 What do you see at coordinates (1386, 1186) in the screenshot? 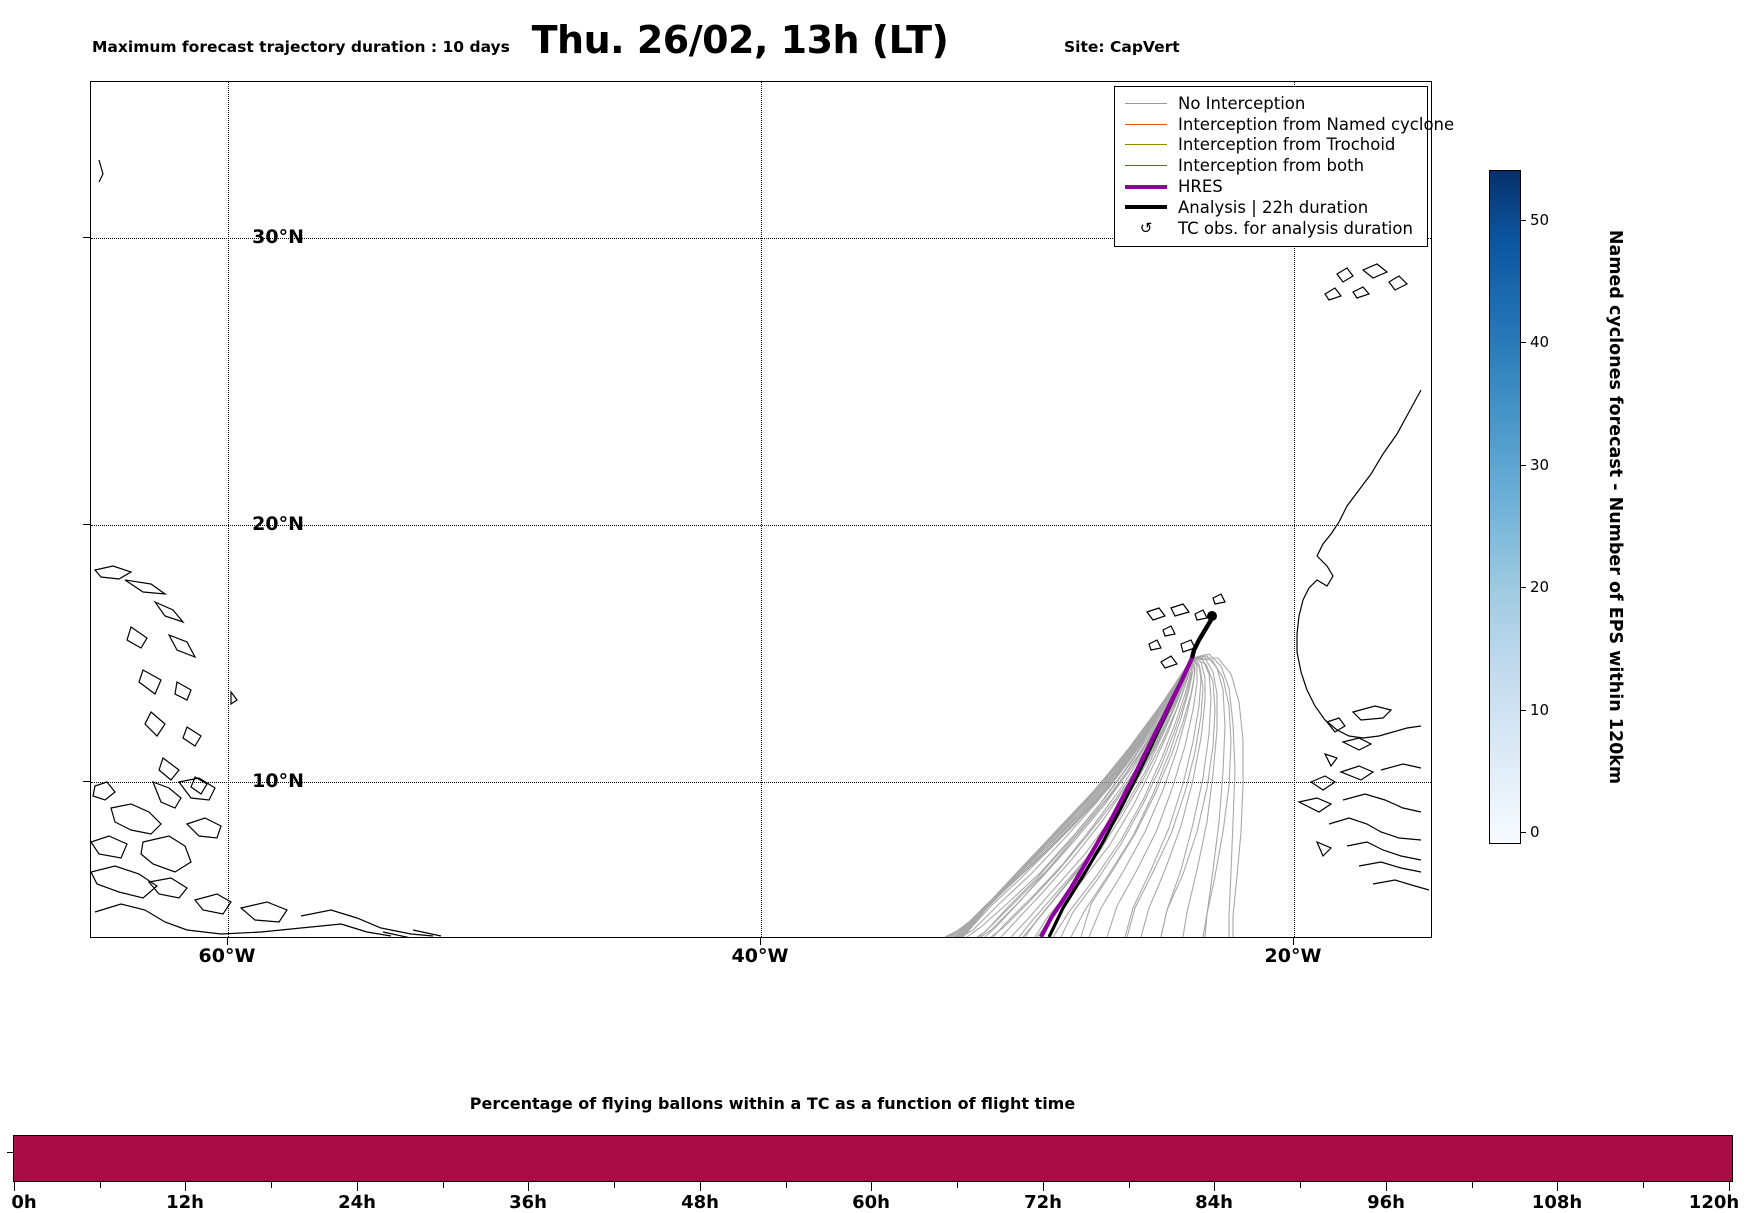
I see `timeline-tick-96h` at bounding box center [1386, 1186].